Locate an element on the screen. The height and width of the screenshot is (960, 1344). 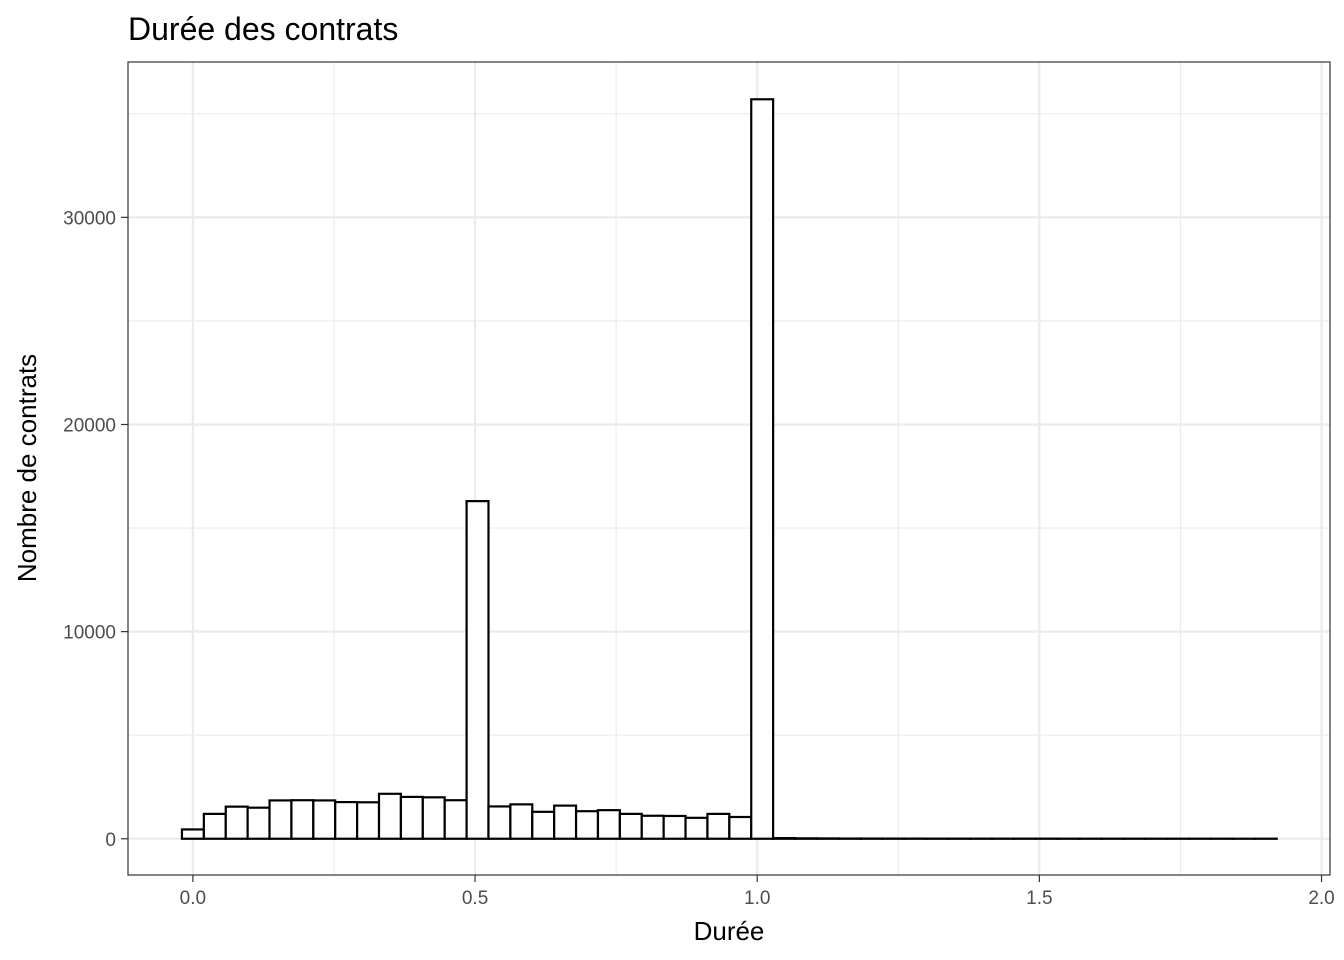
x-axis-title: Durée is located at coordinates (729, 931).